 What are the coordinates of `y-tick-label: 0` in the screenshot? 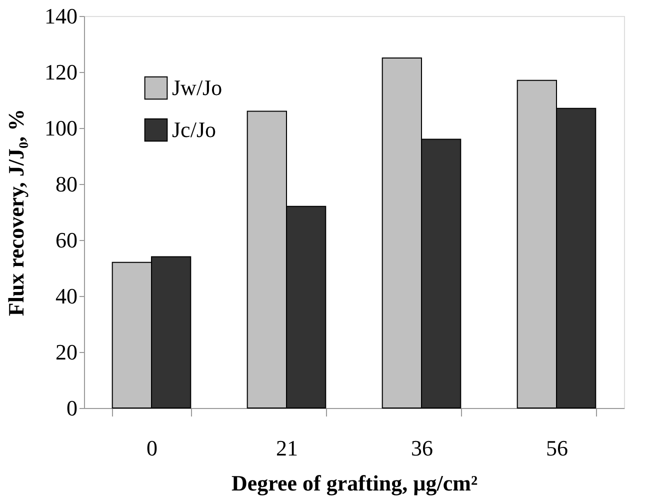 It's located at (72, 408).